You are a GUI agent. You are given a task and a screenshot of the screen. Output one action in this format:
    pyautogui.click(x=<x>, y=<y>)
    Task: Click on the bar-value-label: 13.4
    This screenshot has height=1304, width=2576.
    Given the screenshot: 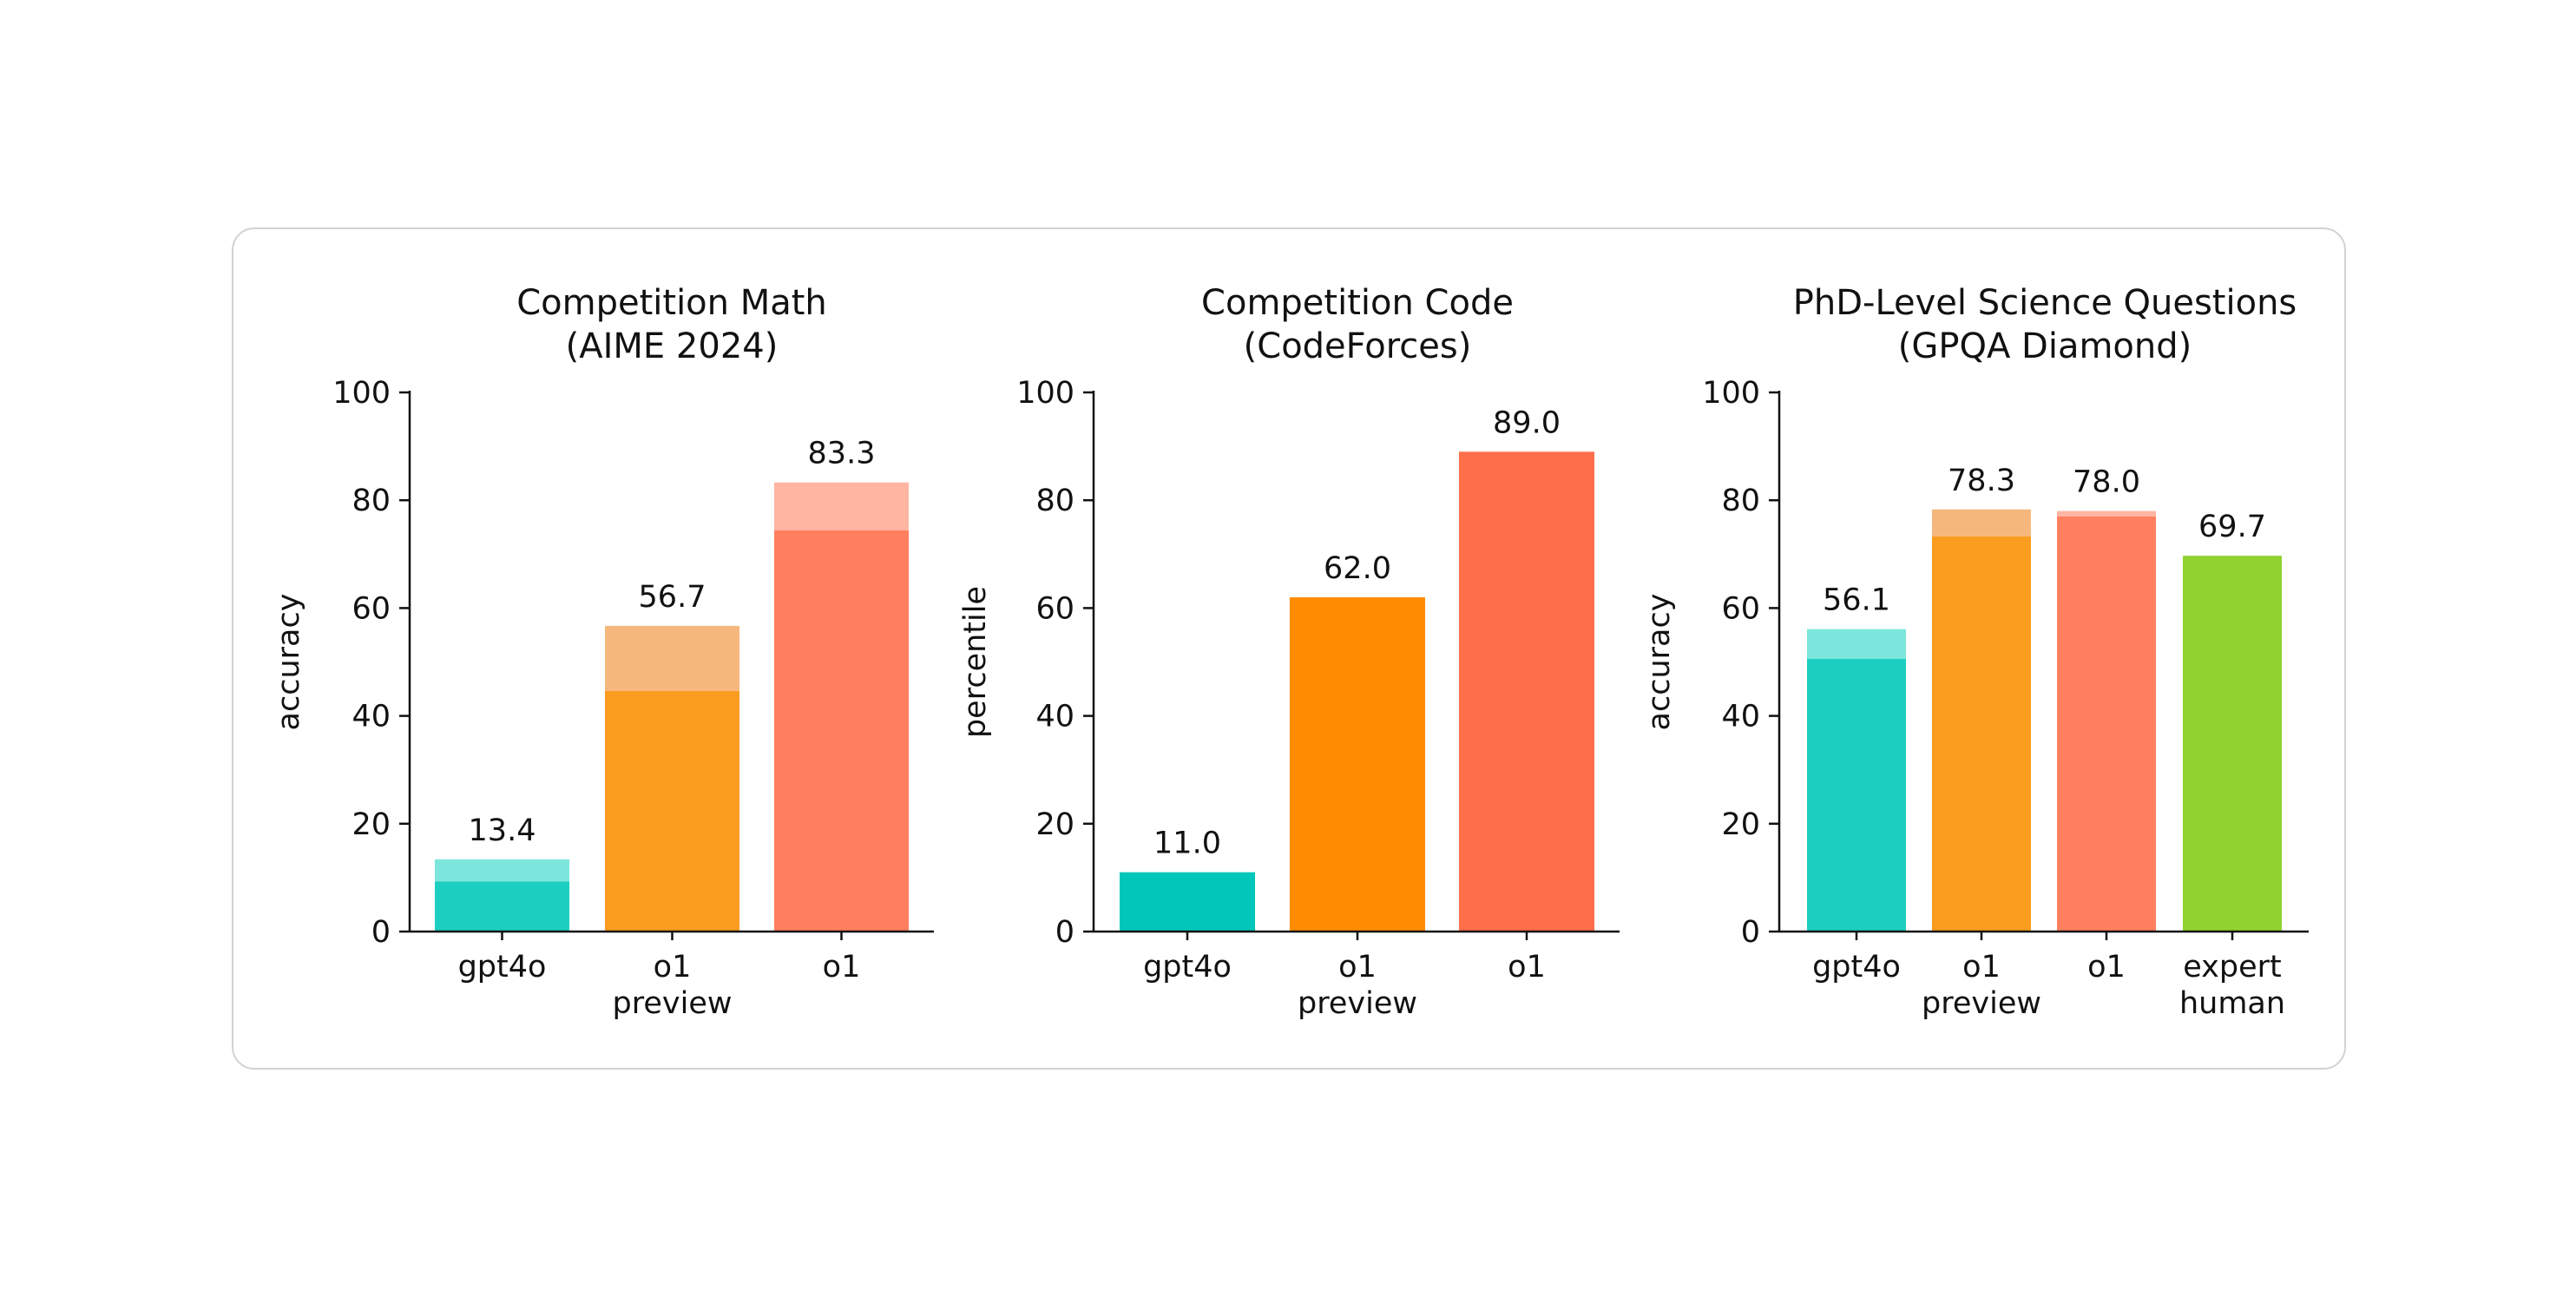 What is the action you would take?
    pyautogui.click(x=503, y=830)
    